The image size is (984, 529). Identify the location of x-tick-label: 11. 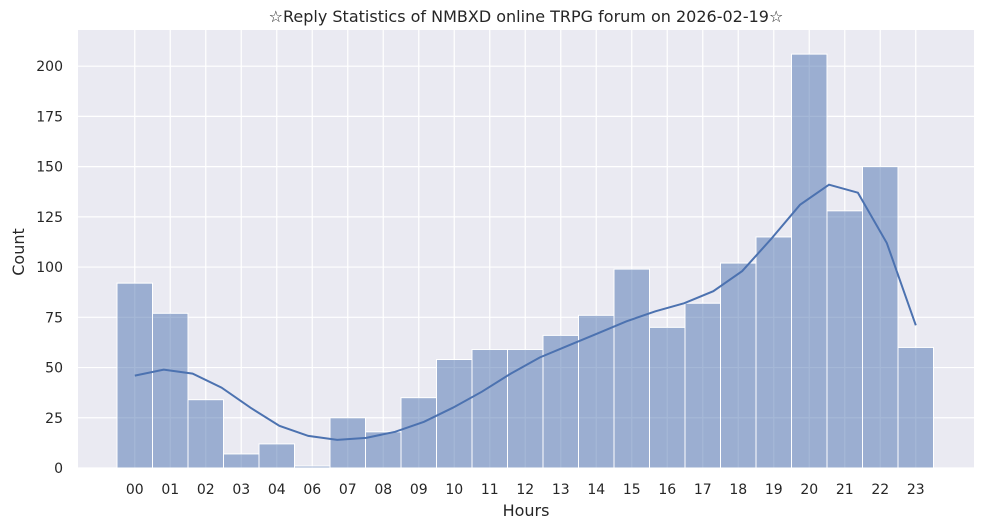
(490, 490).